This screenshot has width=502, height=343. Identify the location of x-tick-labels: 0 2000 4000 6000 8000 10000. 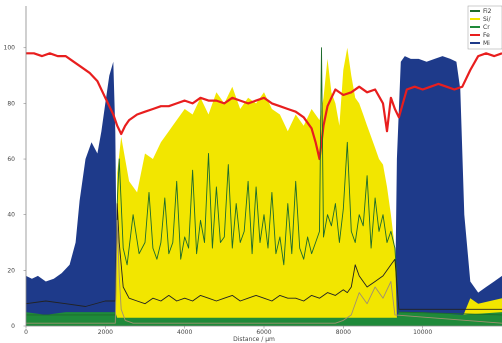
(228, 331).